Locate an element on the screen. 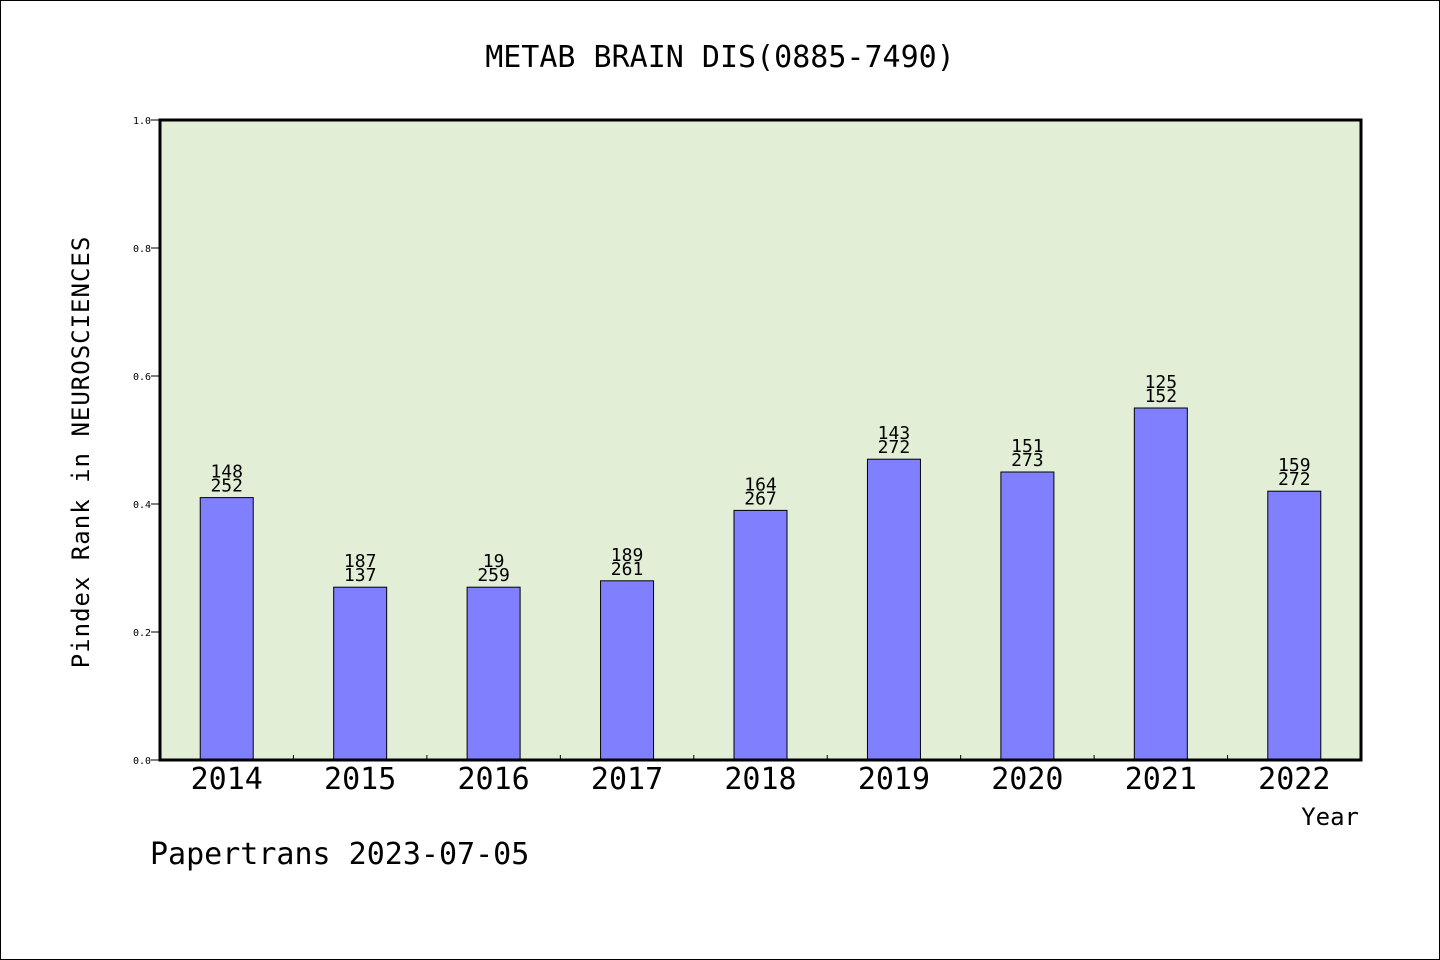 Image resolution: width=1440 pixels, height=960 pixels. data-label-bottom-2014: 252 is located at coordinates (226, 486).